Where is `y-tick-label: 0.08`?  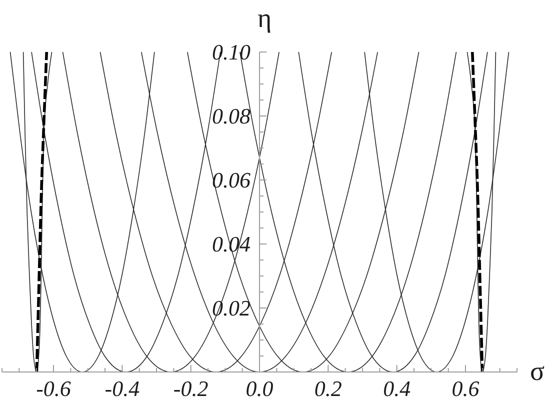 y-tick-label: 0.08 is located at coordinates (231, 116).